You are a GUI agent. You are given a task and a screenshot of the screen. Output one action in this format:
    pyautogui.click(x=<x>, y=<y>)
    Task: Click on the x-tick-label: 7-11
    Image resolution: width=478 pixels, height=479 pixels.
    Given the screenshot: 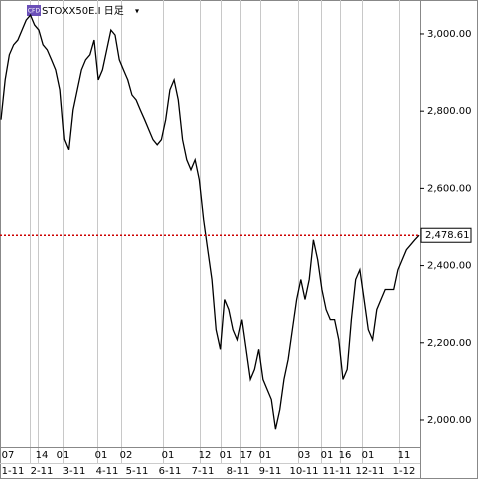 What is the action you would take?
    pyautogui.click(x=203, y=471)
    